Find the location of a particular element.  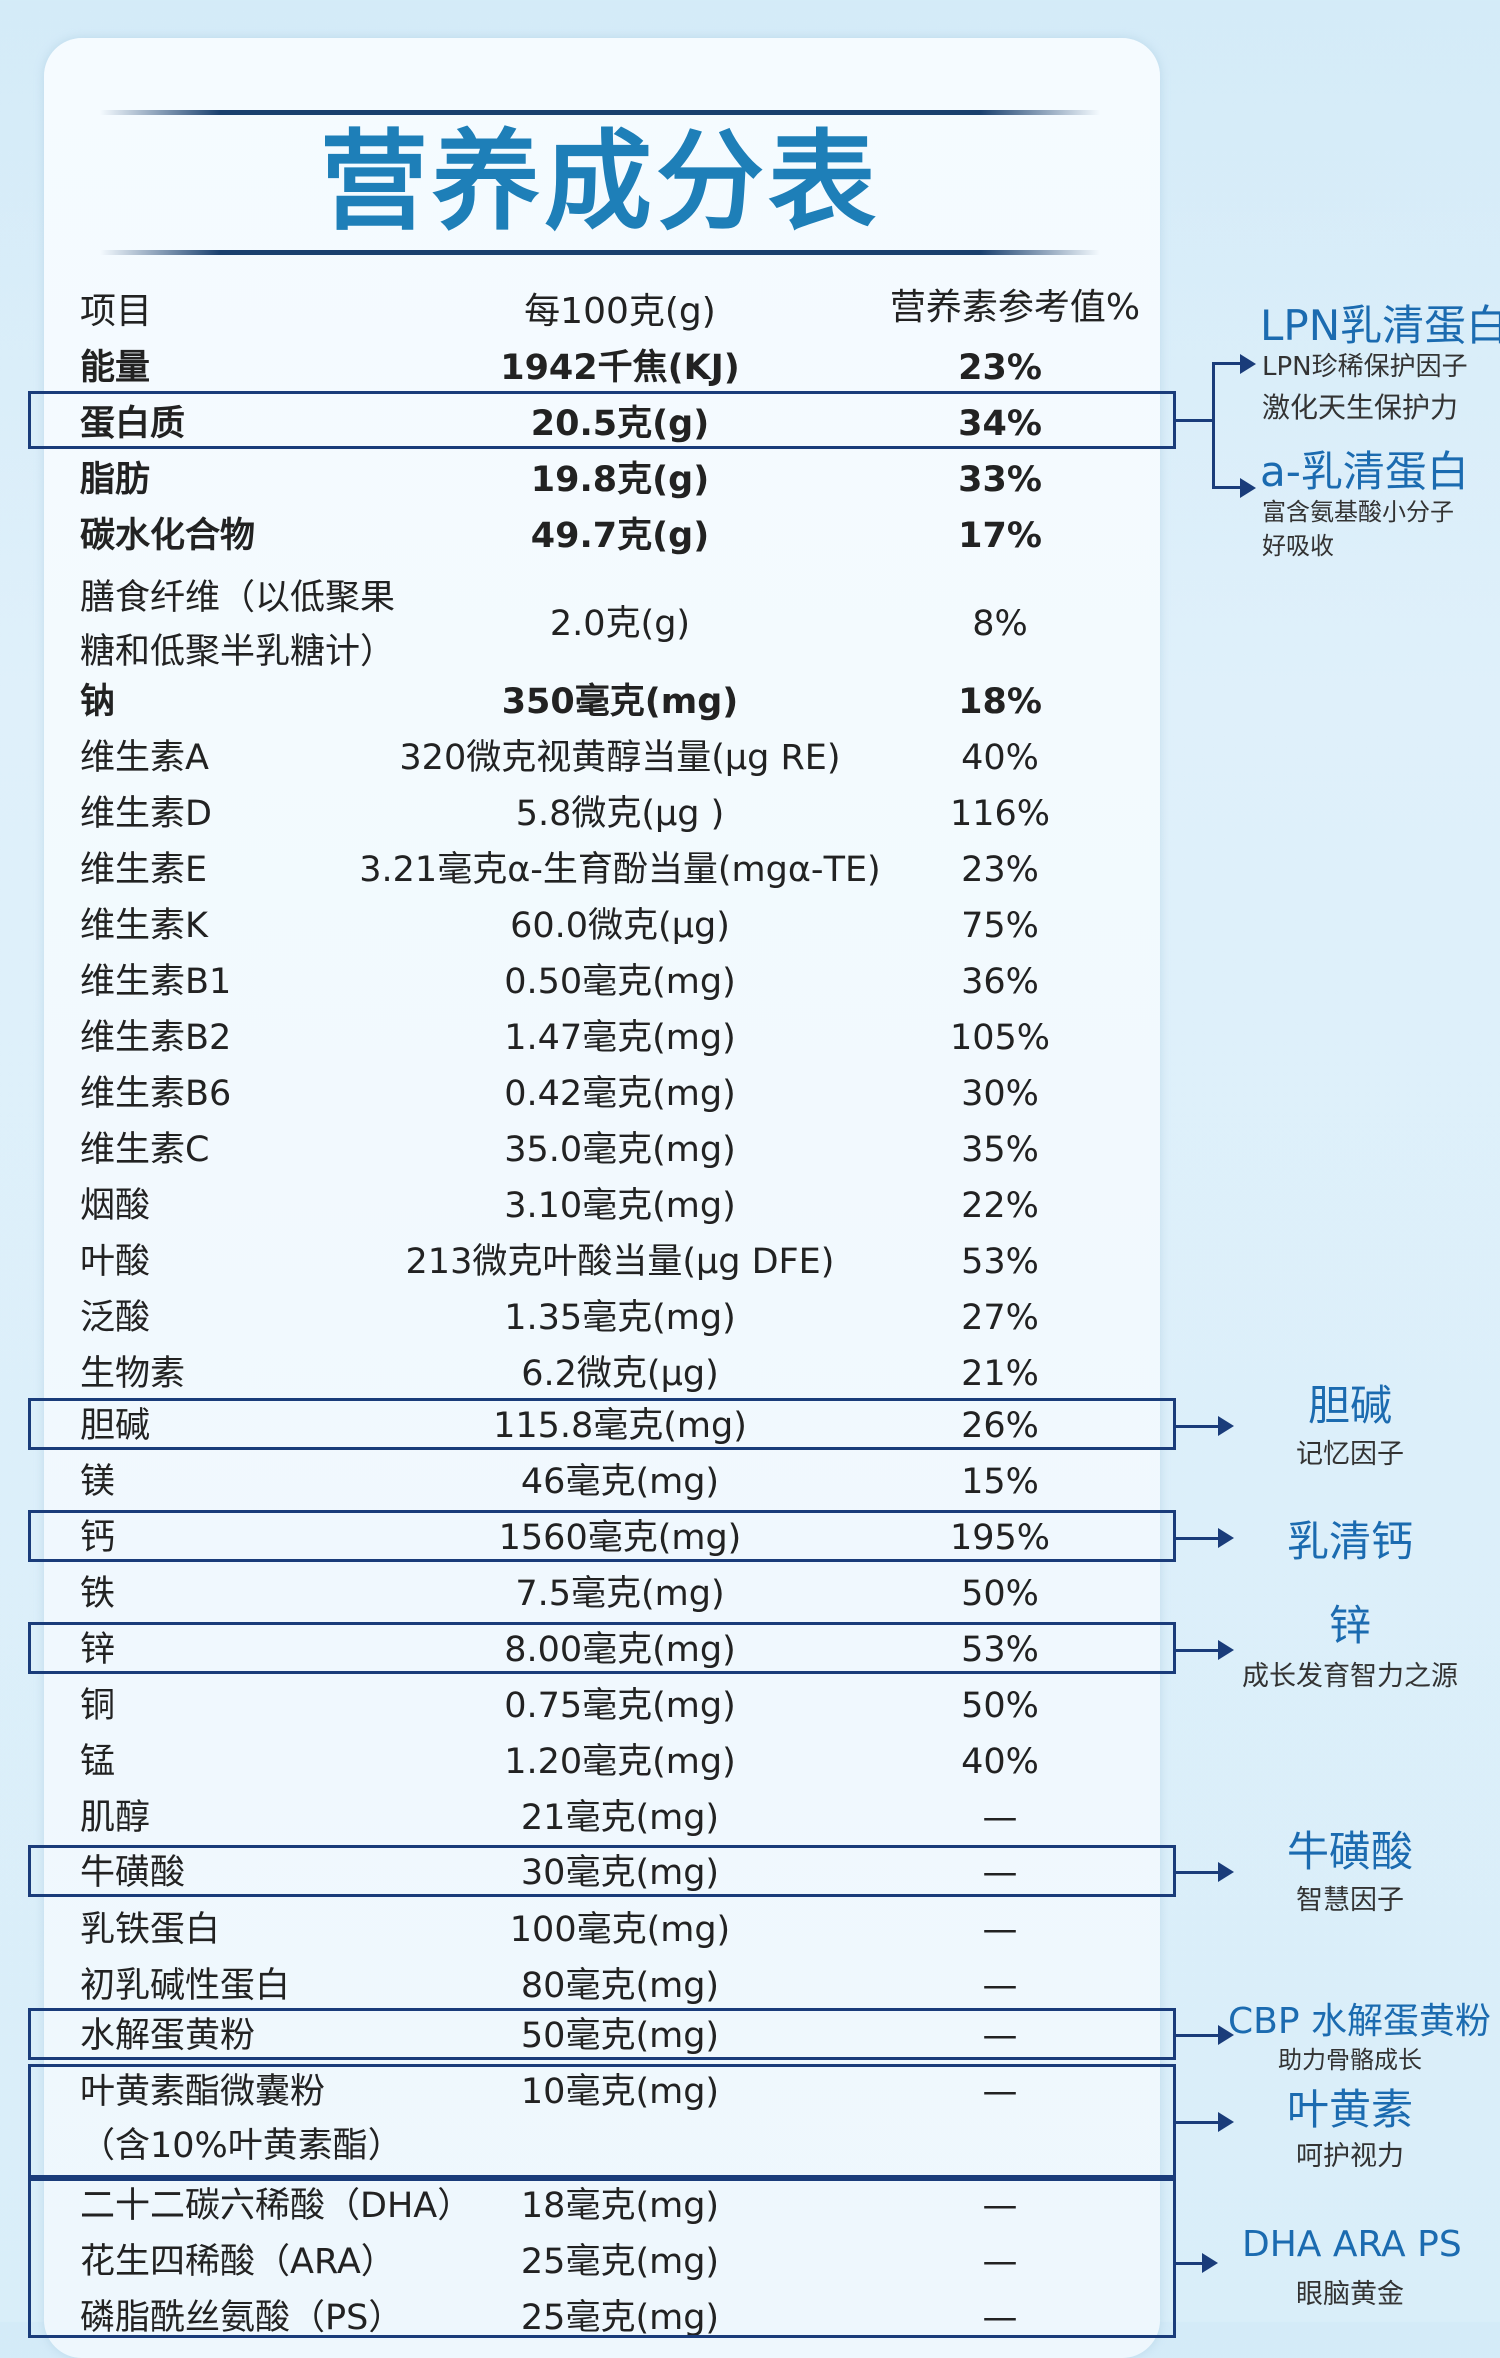

connector-zinc is located at coordinates (1198, 1650).